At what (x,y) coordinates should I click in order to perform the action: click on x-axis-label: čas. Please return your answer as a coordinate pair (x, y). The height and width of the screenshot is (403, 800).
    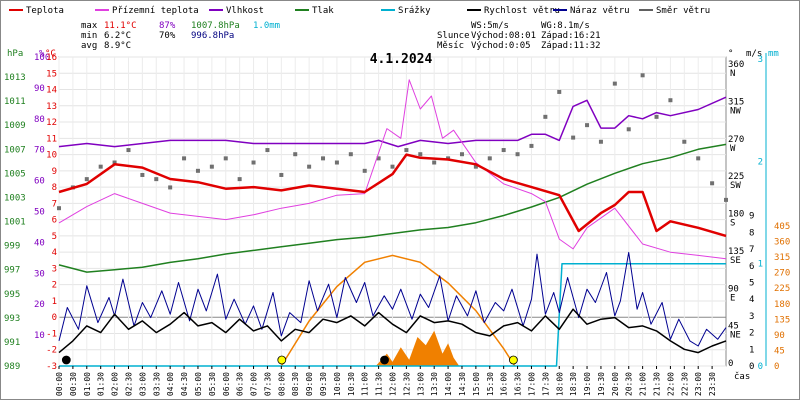
    Looking at the image, I should click on (742, 376).